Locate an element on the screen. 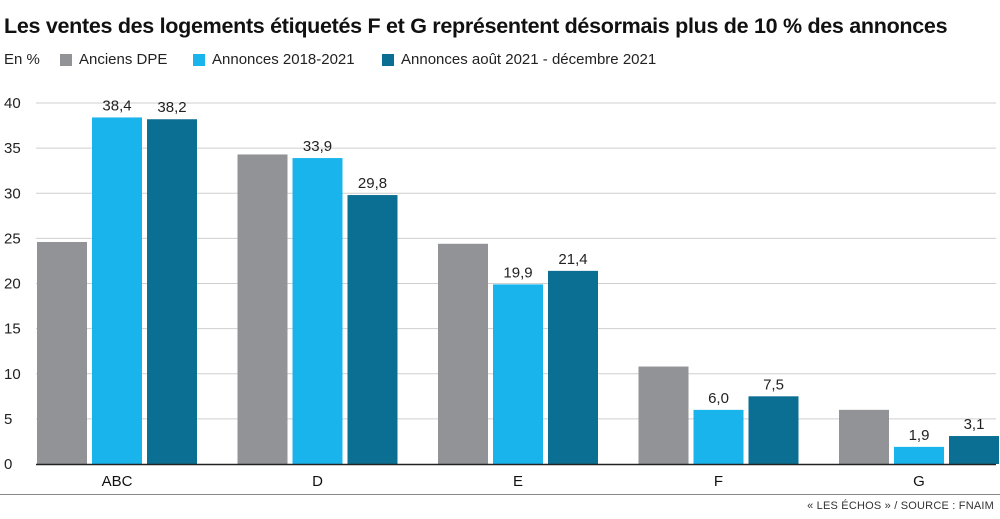 This screenshot has height=519, width=1000. data-label: 29,8 is located at coordinates (372, 183).